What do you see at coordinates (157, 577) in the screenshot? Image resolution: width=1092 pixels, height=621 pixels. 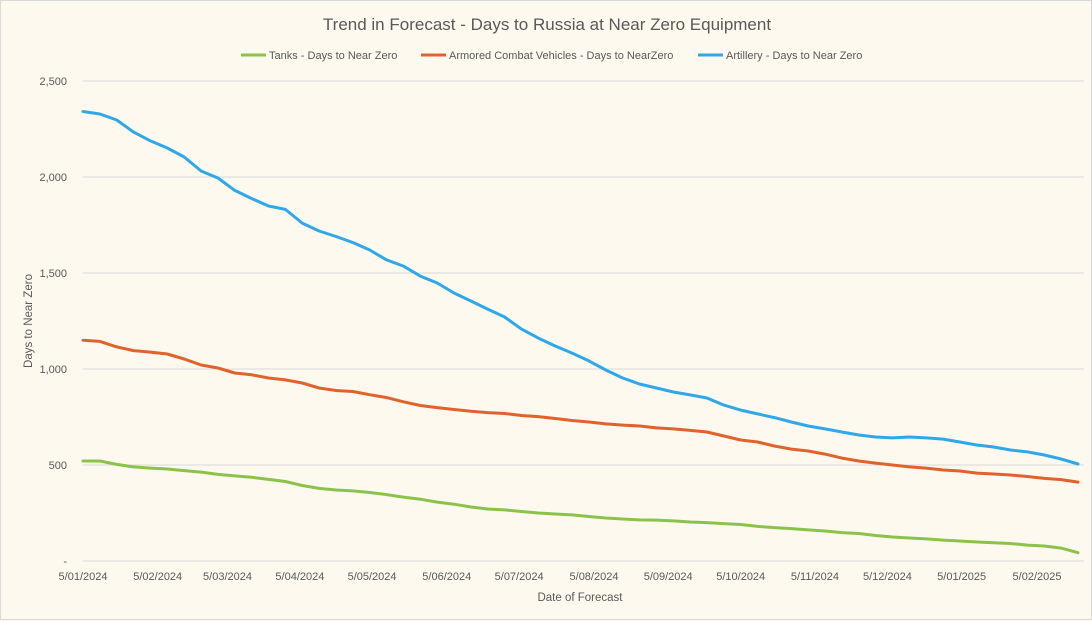 I see `x-tick-label: 5/02/2024` at bounding box center [157, 577].